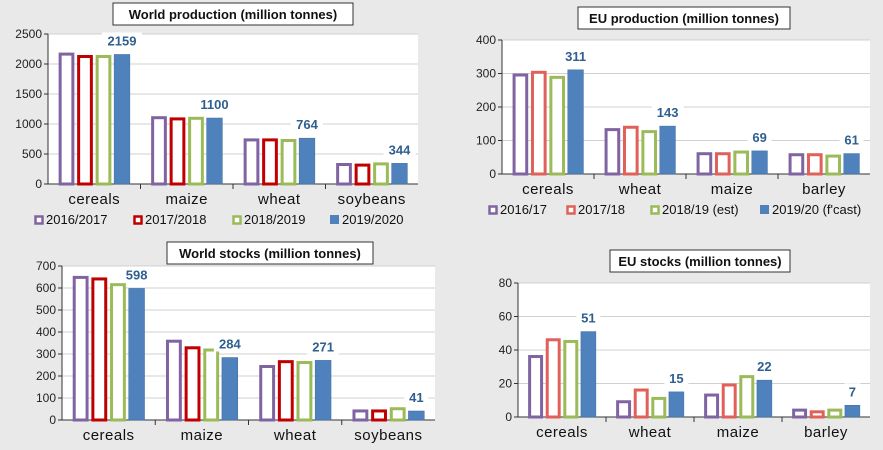 The width and height of the screenshot is (883, 450). What do you see at coordinates (177, 151) in the screenshot?
I see `bar-2017-2018-maize` at bounding box center [177, 151].